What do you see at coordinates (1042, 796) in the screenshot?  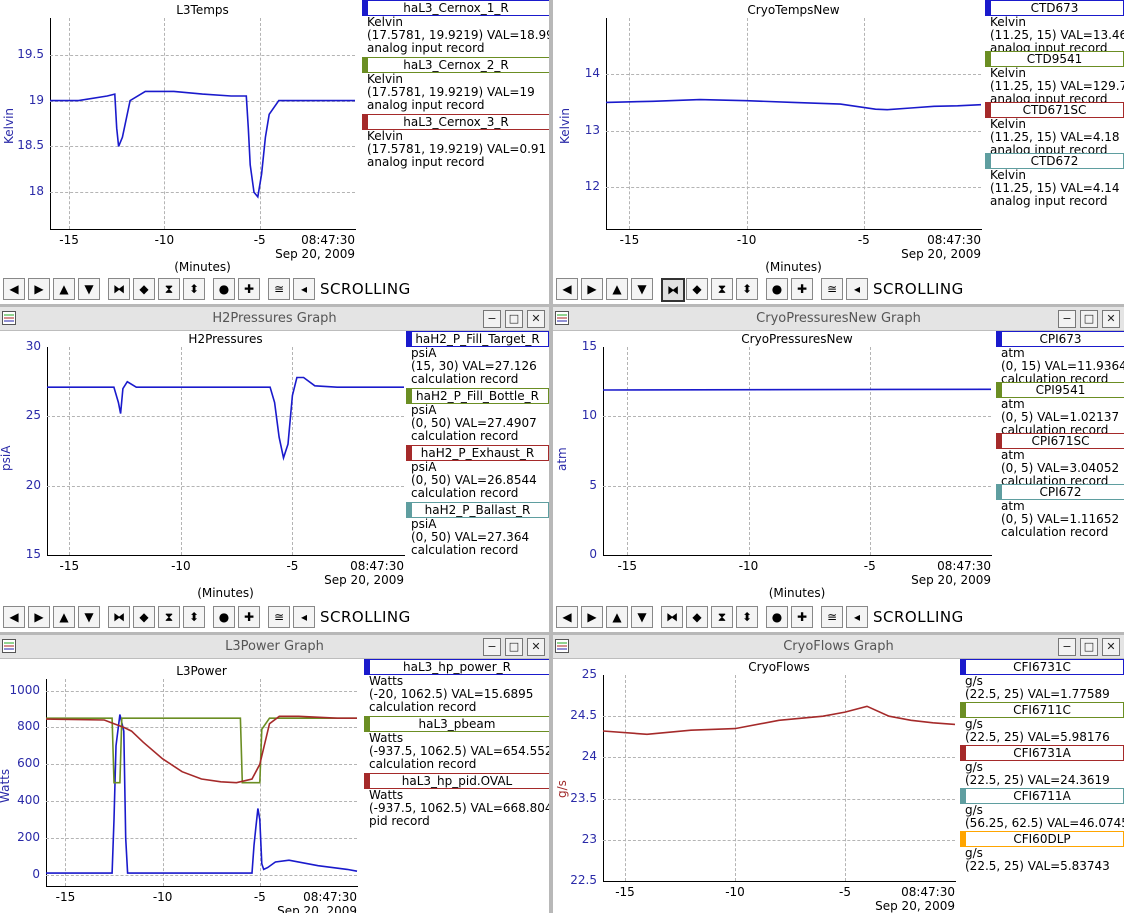 I see `legend-entry-CFI6711A: CFI6711A` at bounding box center [1042, 796].